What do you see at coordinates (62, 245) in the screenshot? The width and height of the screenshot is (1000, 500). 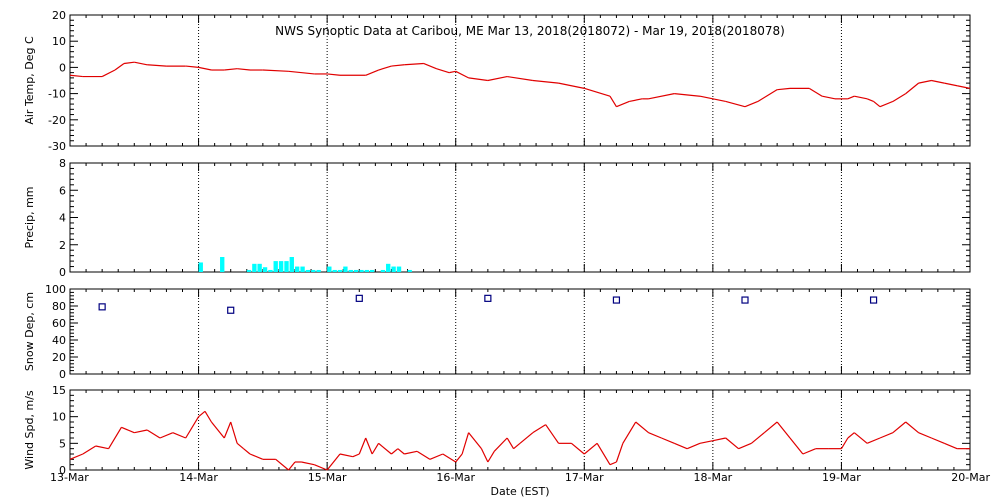 I see `panel-precip-y-tick-label: 2` at bounding box center [62, 245].